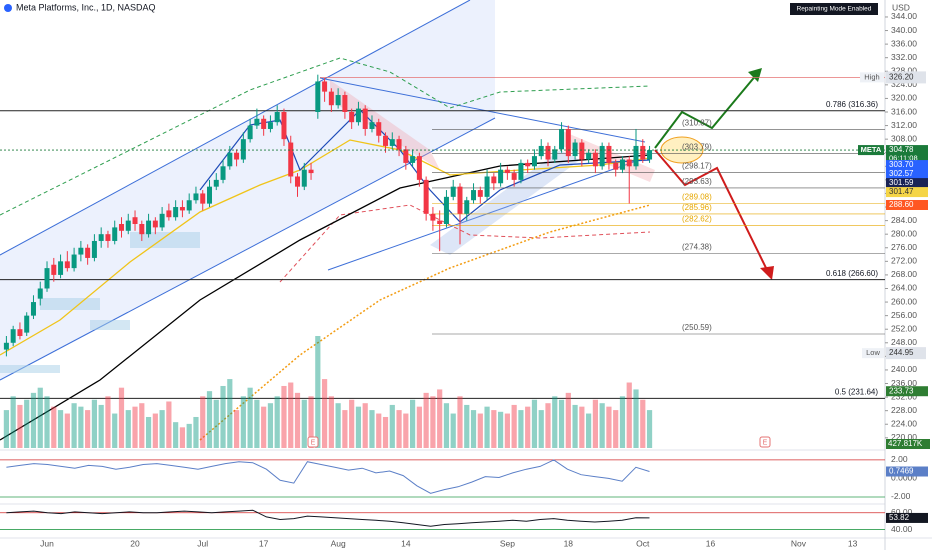 The image size is (932, 550). Describe the element at coordinates (643, 543) in the screenshot. I see `x-tick-label: Oct` at that location.